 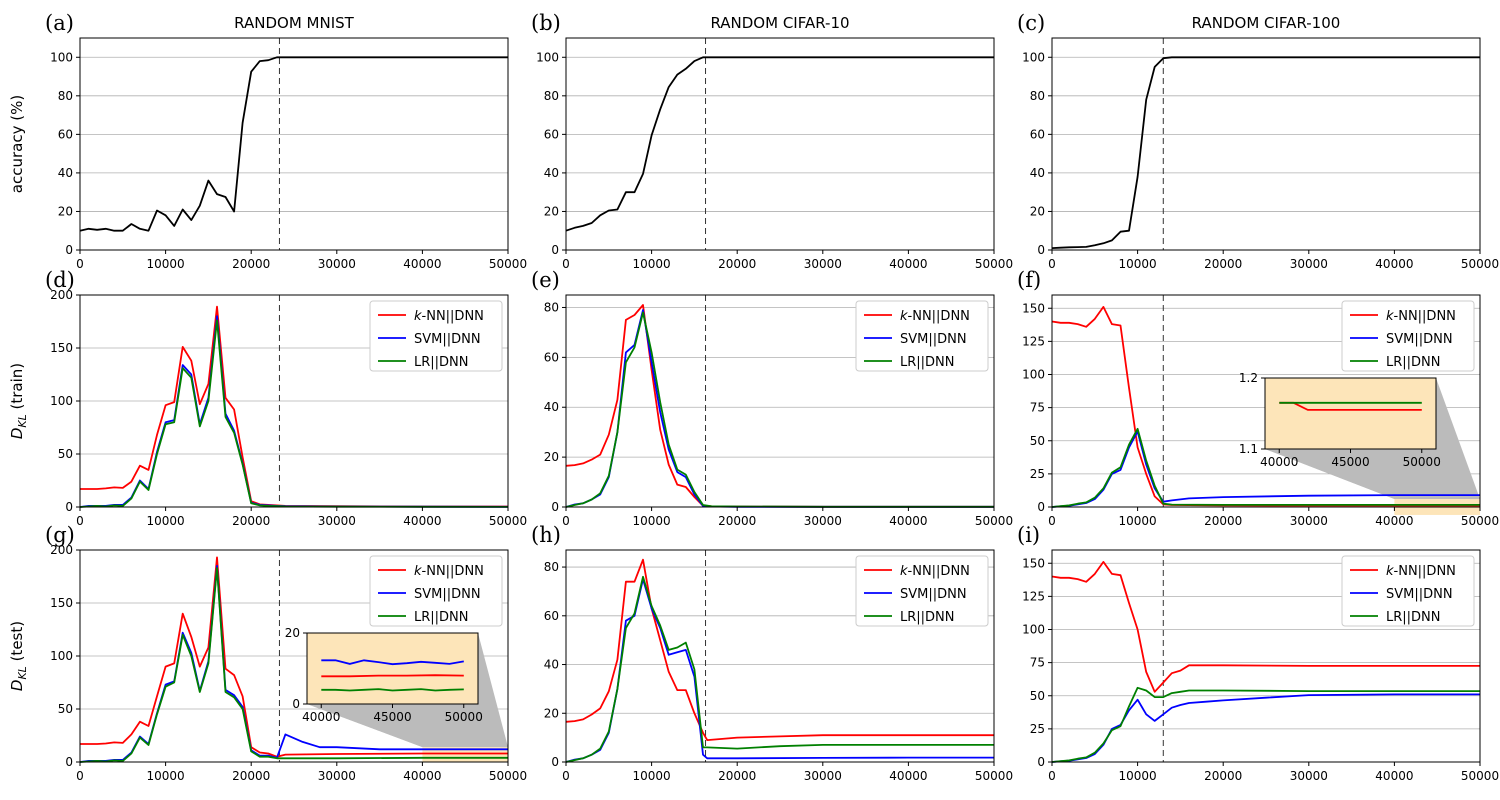 I want to click on y-tick-label: 80, so click(x=1037, y=96).